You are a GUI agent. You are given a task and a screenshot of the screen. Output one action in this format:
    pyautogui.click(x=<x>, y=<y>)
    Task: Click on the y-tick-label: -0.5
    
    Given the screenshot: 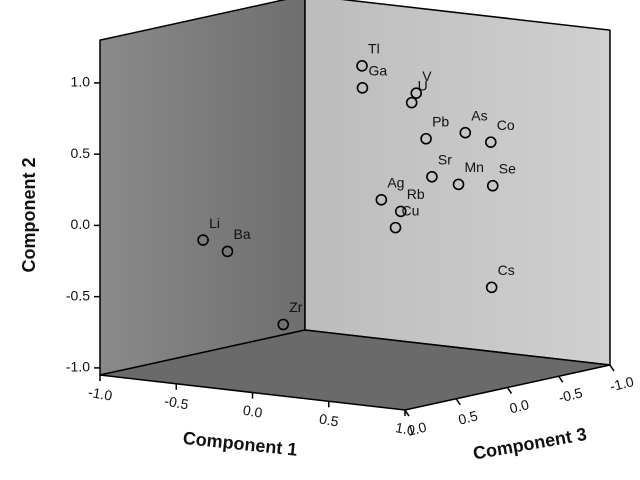 What is the action you would take?
    pyautogui.click(x=78, y=295)
    